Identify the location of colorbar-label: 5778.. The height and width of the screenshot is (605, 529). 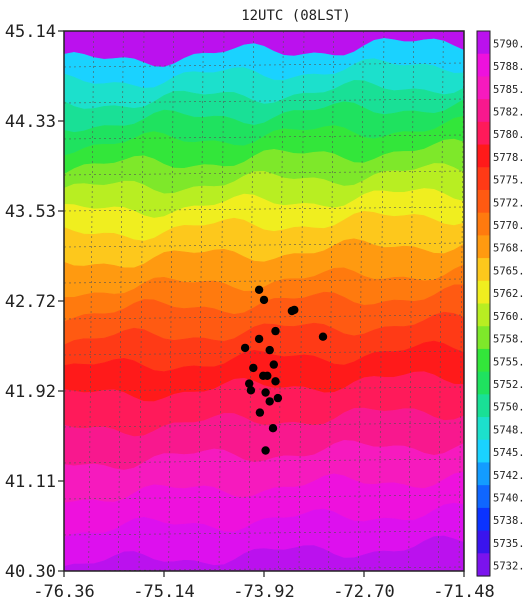
(509, 158).